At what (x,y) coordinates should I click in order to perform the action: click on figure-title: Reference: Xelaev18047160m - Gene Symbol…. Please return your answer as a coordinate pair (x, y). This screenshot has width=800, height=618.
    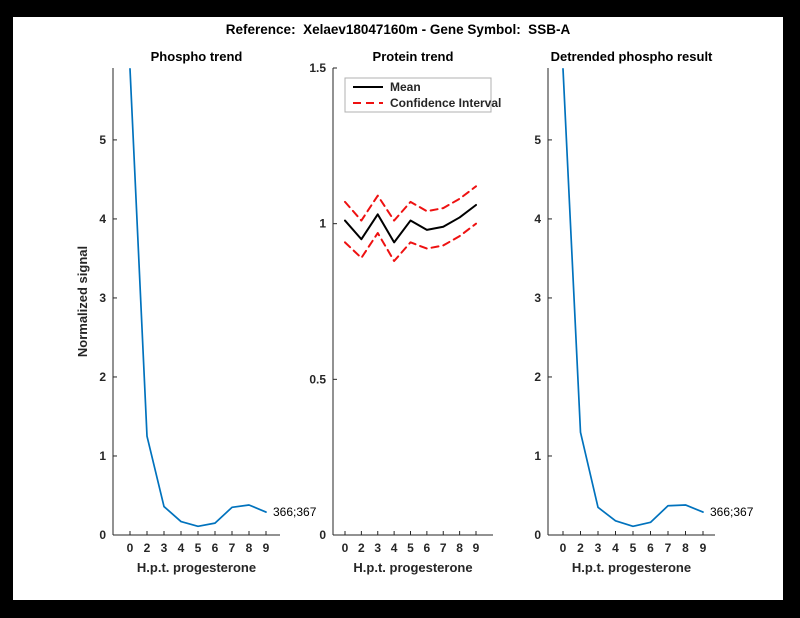
    Looking at the image, I should click on (398, 29).